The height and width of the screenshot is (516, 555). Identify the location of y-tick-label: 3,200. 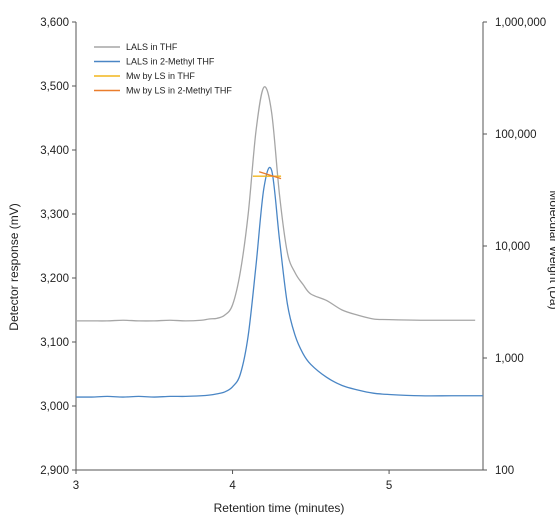
(54, 279).